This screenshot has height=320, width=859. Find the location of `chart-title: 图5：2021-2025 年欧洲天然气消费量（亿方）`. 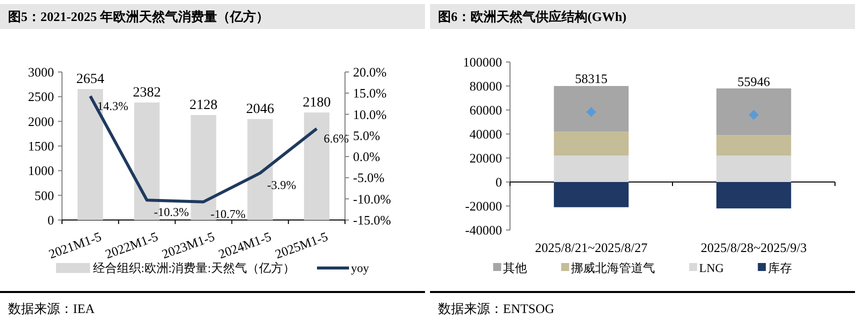

chart-title: 图5：2021-2025 年欧洲天然气消费量（亿方） is located at coordinates (139, 16).